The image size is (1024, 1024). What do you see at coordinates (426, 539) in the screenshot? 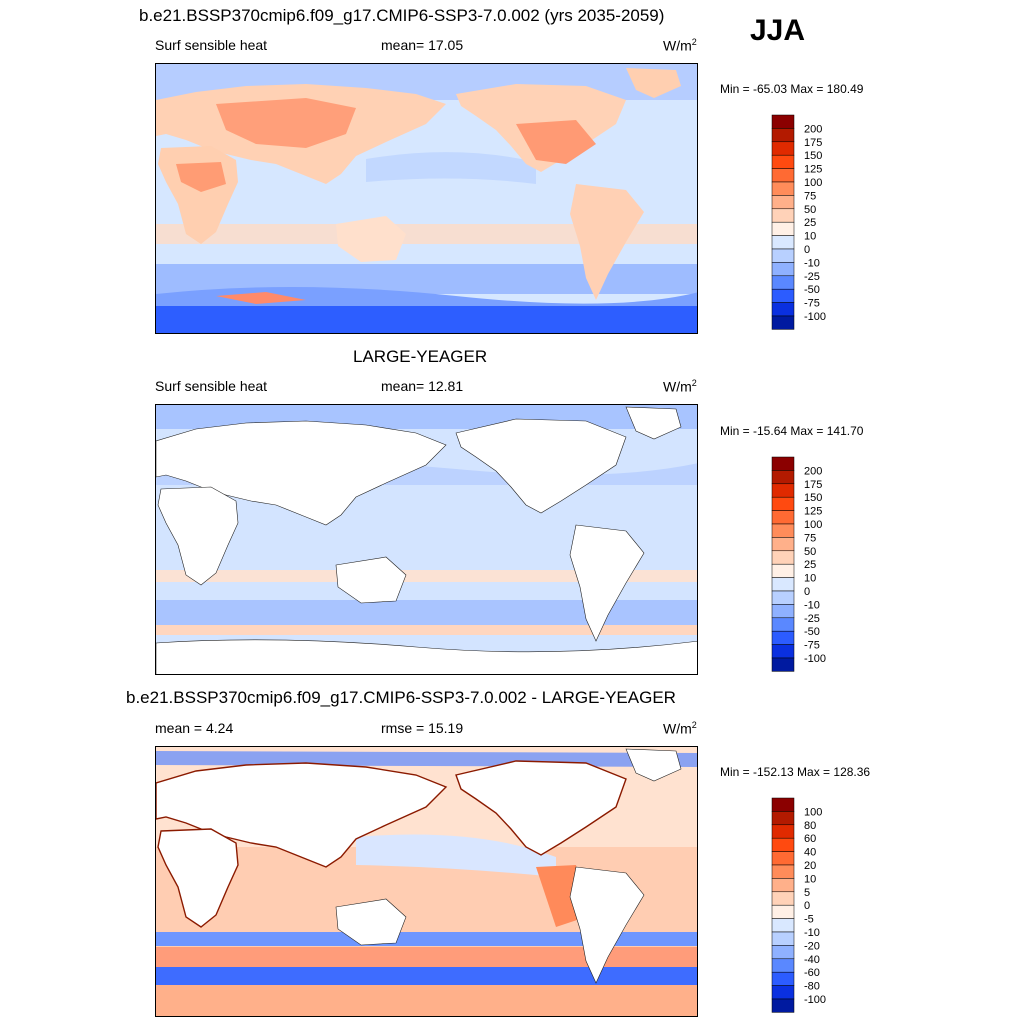
I see `panel2-map` at bounding box center [426, 539].